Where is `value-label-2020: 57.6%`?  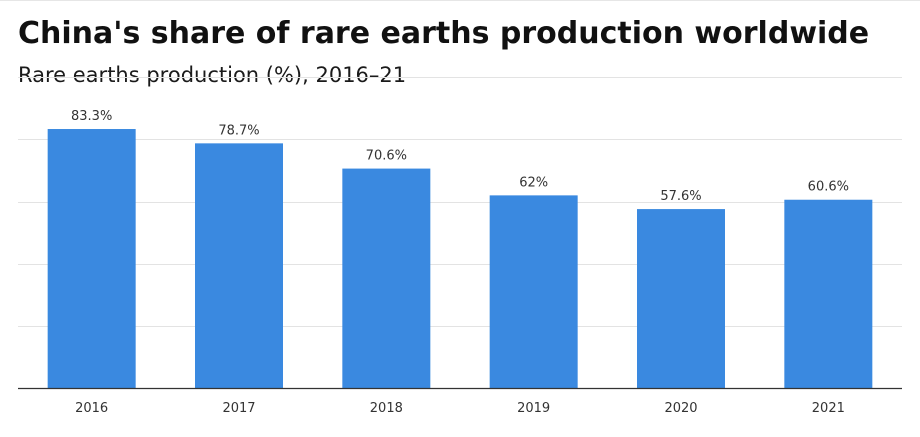 value-label-2020: 57.6% is located at coordinates (680, 196).